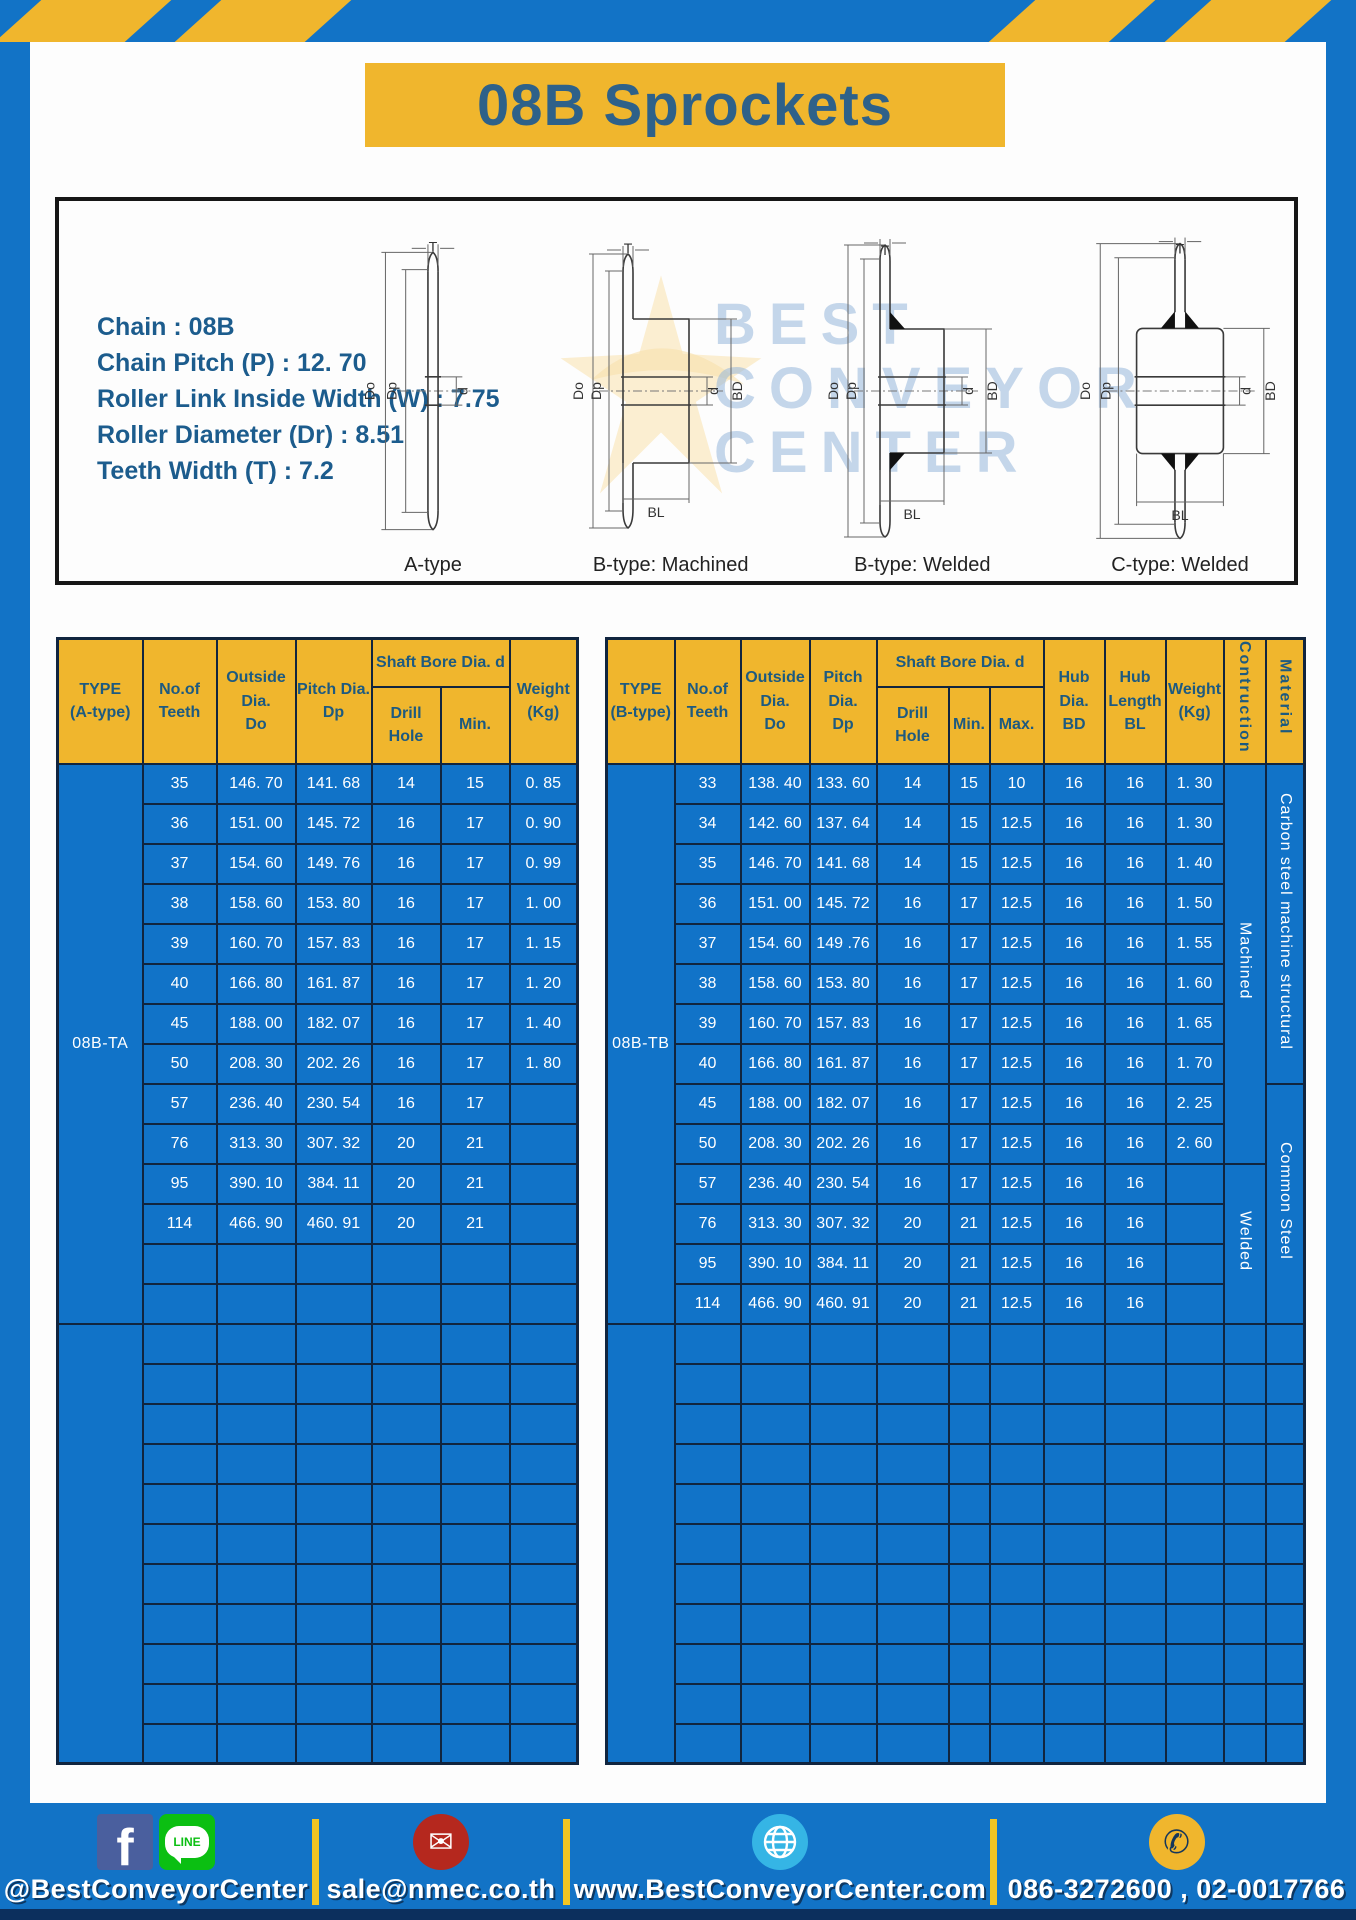 This screenshot has height=1920, width=1356. Describe the element at coordinates (707, 1023) in the screenshot. I see `data-cell: 39` at that location.